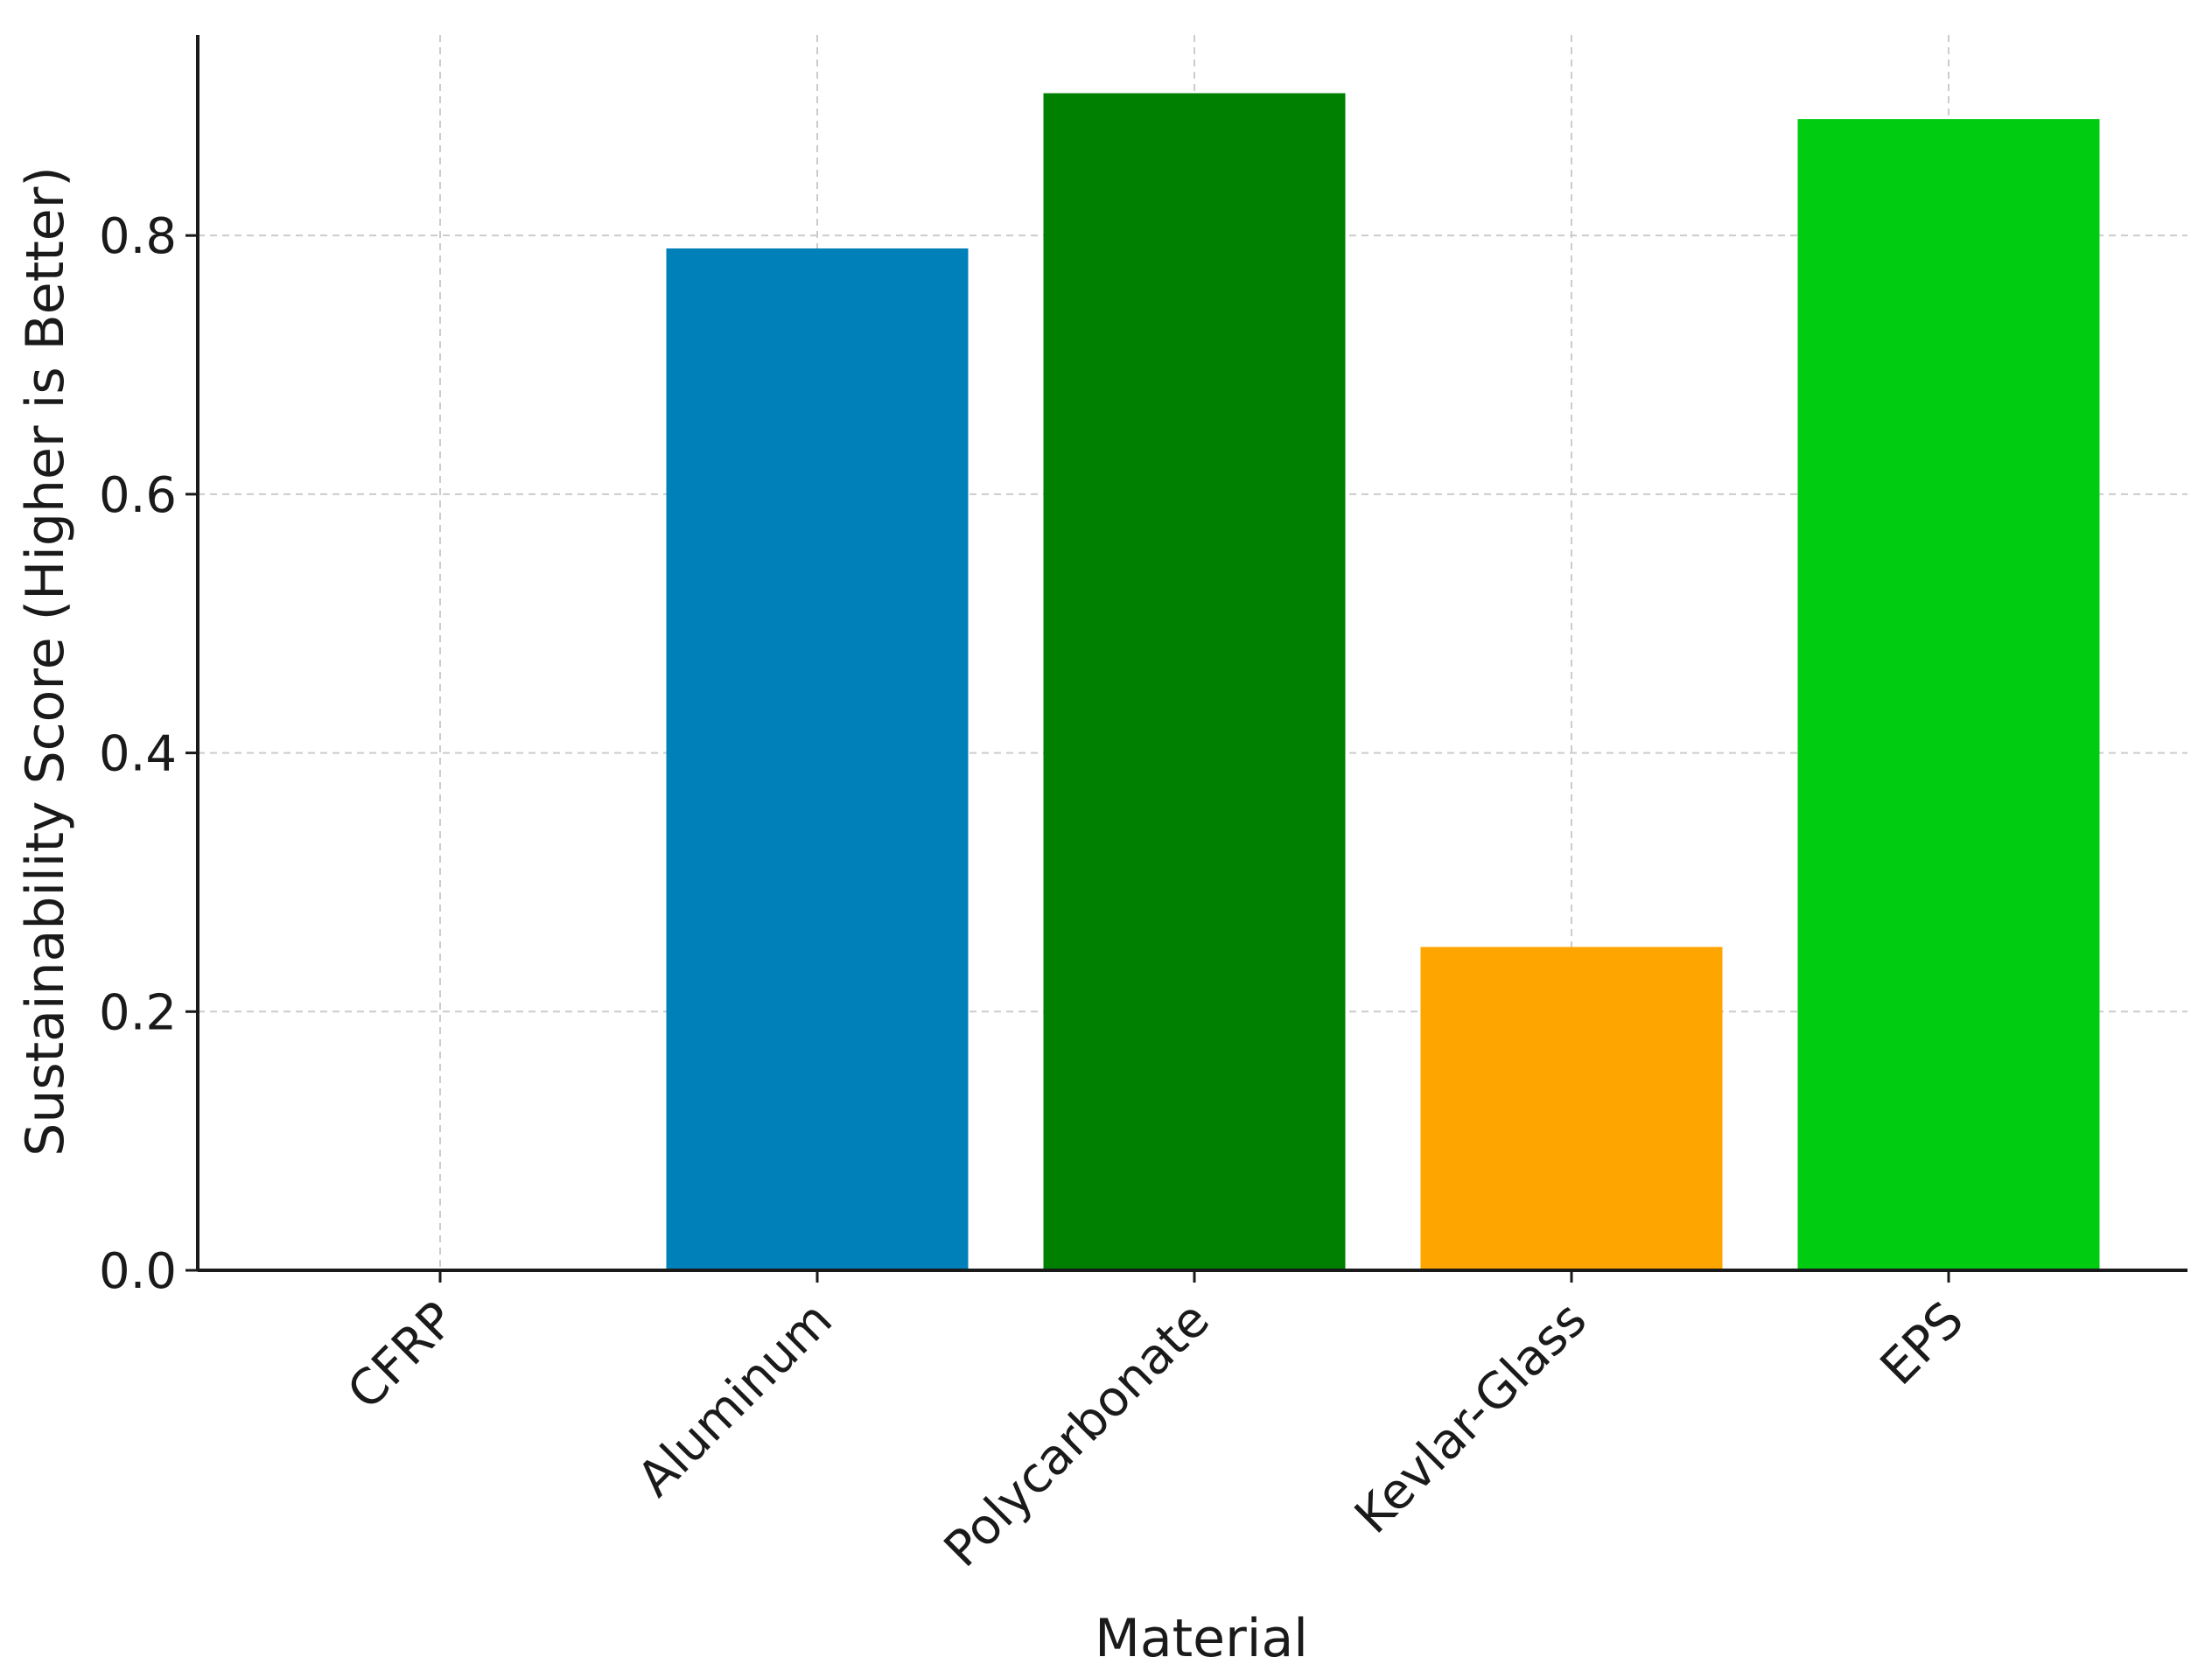 The width and height of the screenshot is (2212, 1678). I want to click on x-tick-label: Aluminum, so click(734, 1399).